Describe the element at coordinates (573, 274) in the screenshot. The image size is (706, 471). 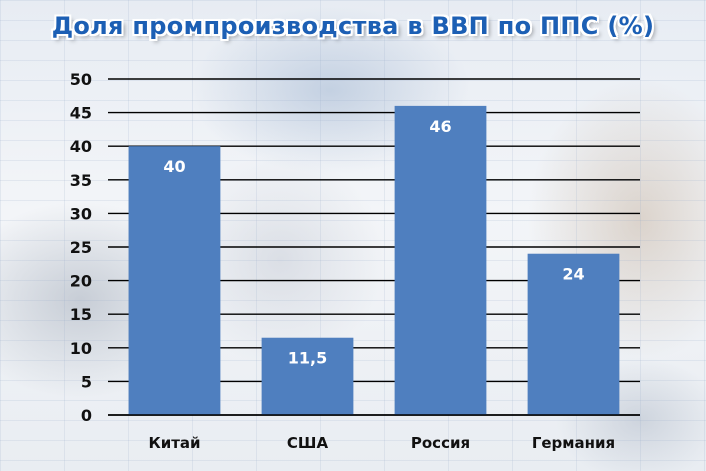
I see `data-label: 24` at that location.